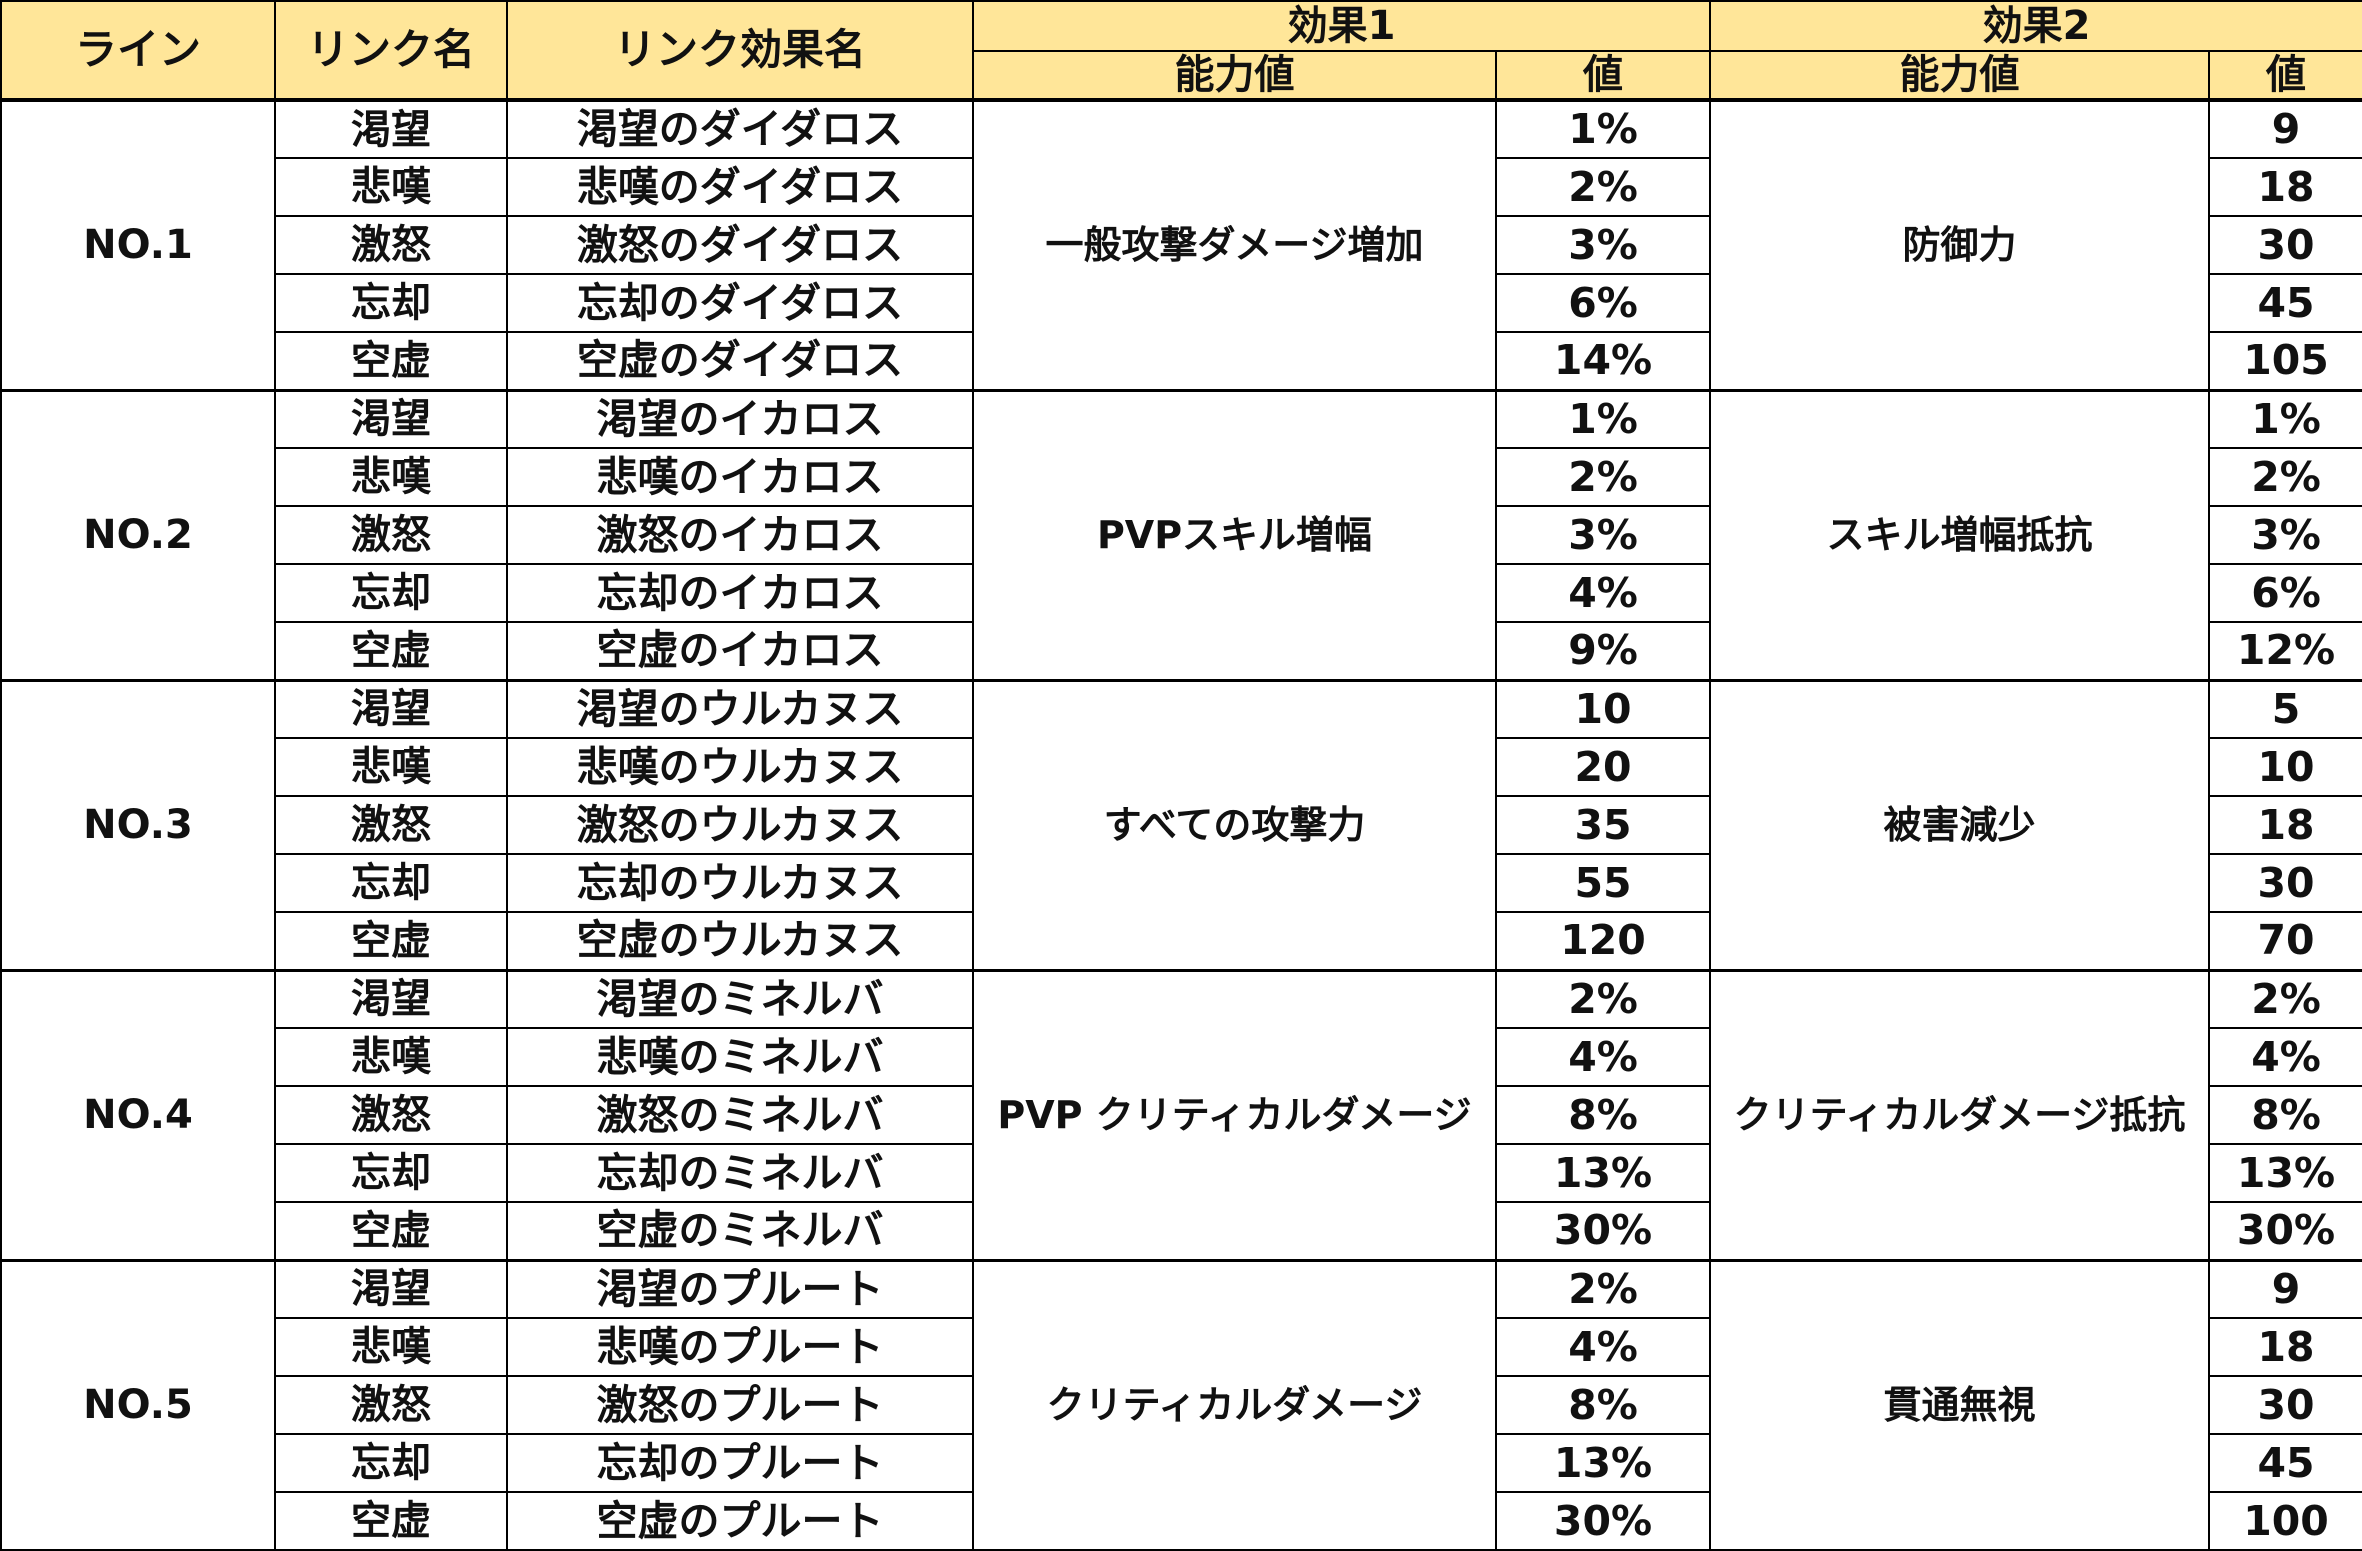 The width and height of the screenshot is (2362, 1551). Describe the element at coordinates (1181, 1463) in the screenshot. I see `table-row: 忘却 忘却のプルート 13% 45` at that location.